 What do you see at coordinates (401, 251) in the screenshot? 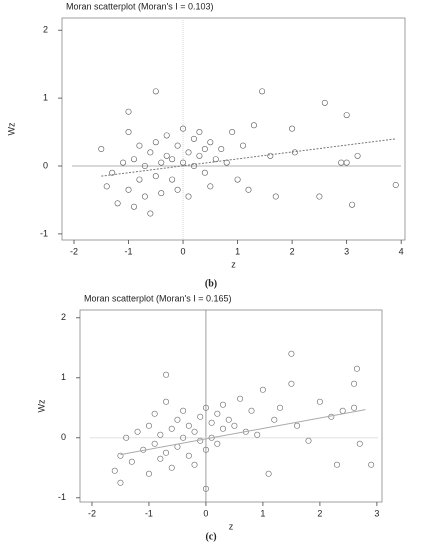
I see `x-tick-label: 4` at bounding box center [401, 251].